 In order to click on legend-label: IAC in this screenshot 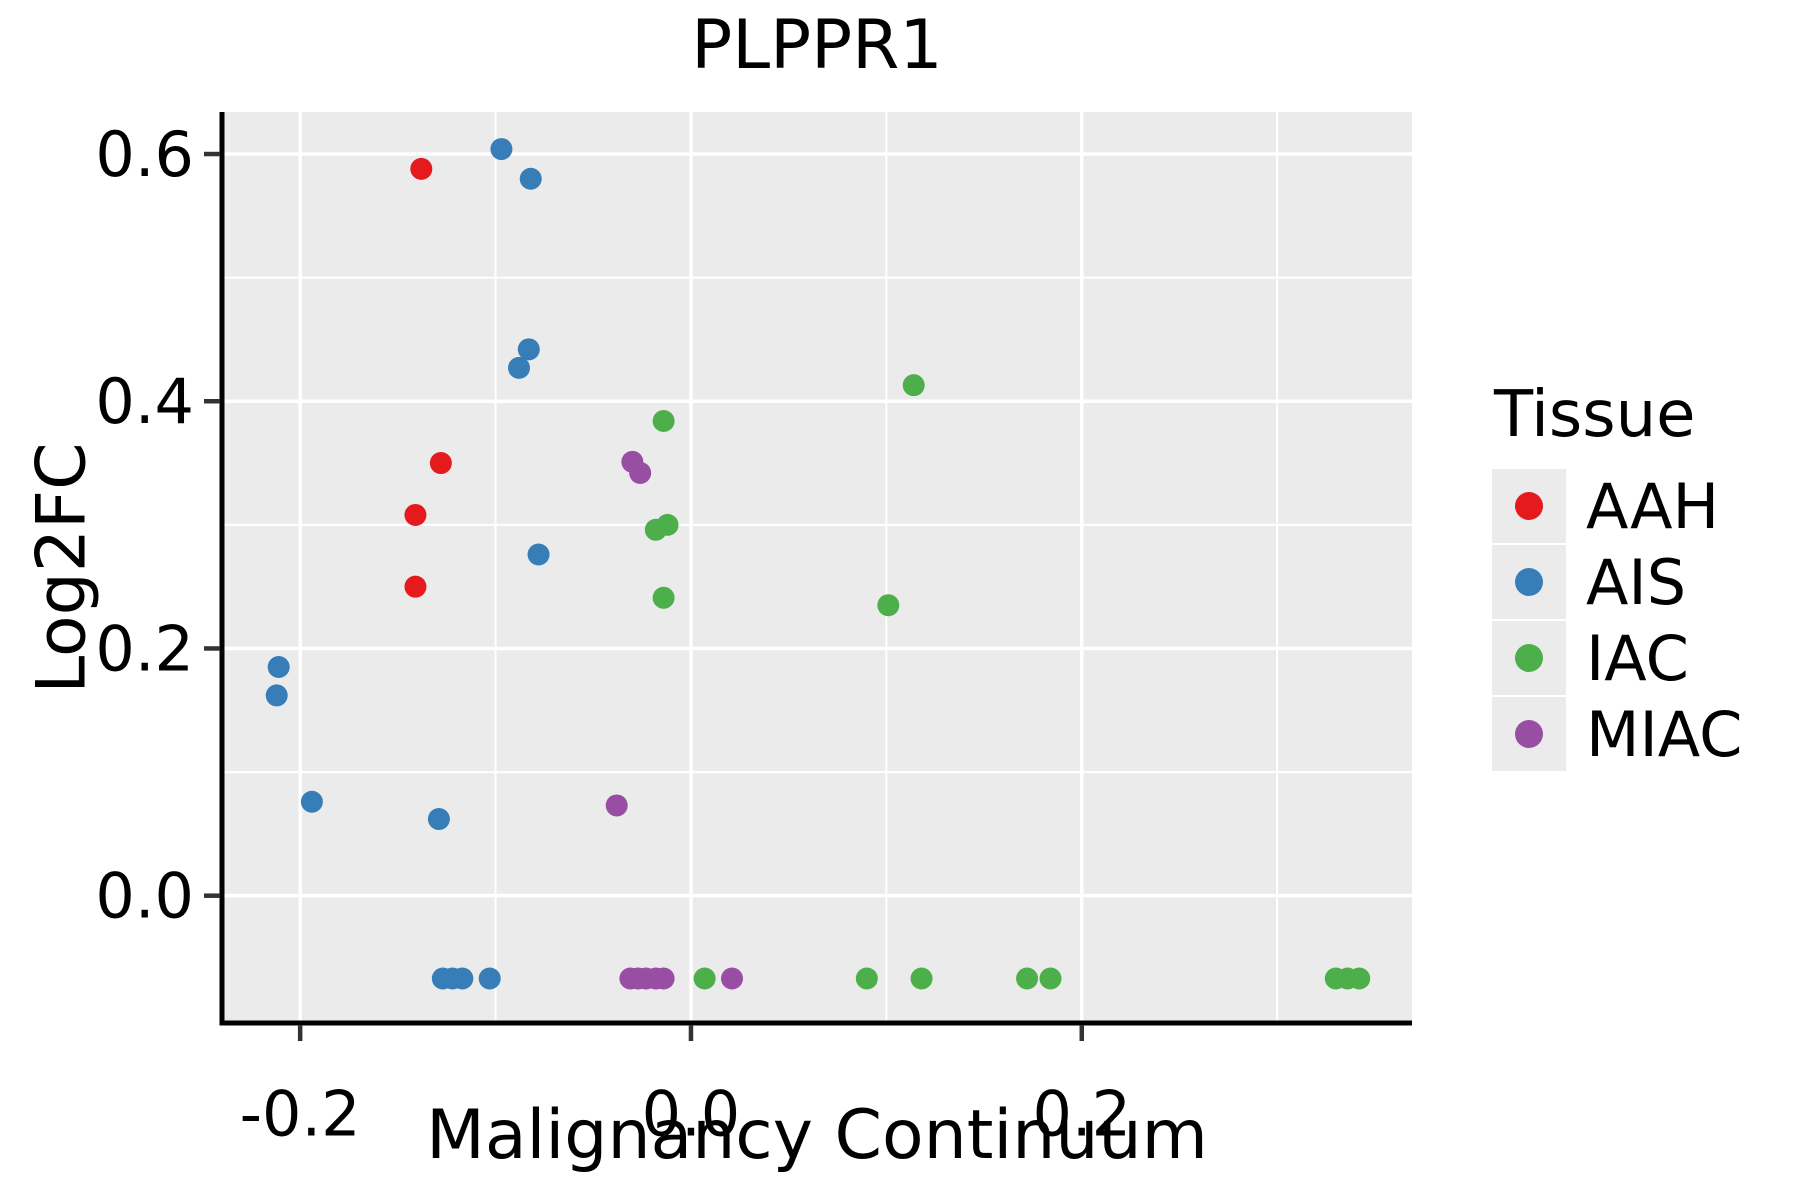, I will do `click(1637, 658)`.